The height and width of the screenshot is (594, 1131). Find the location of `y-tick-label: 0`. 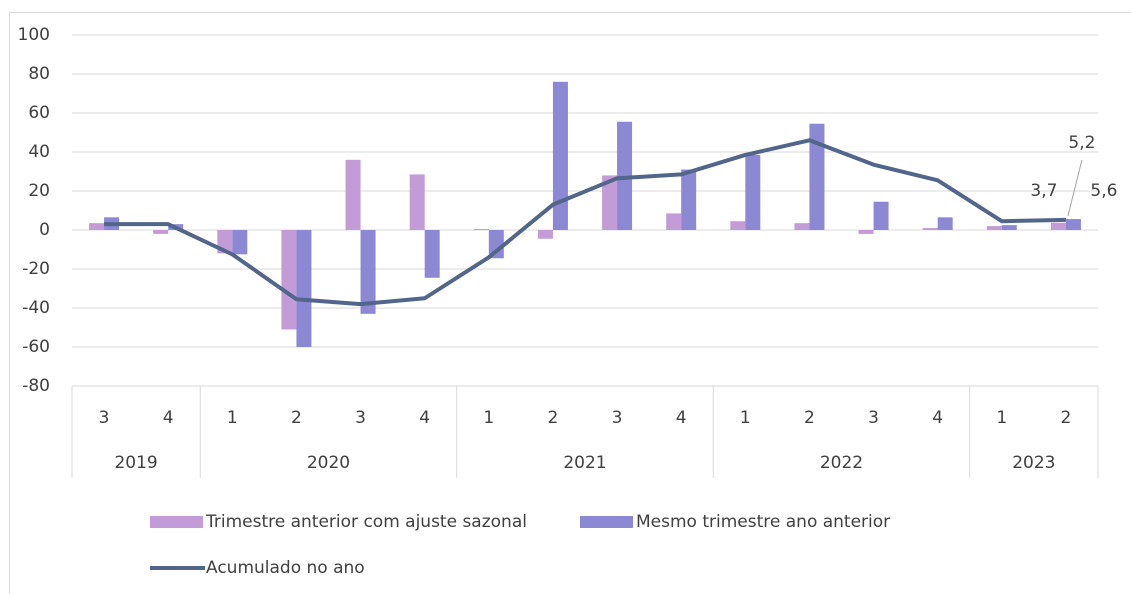

y-tick-label: 0 is located at coordinates (44, 230).